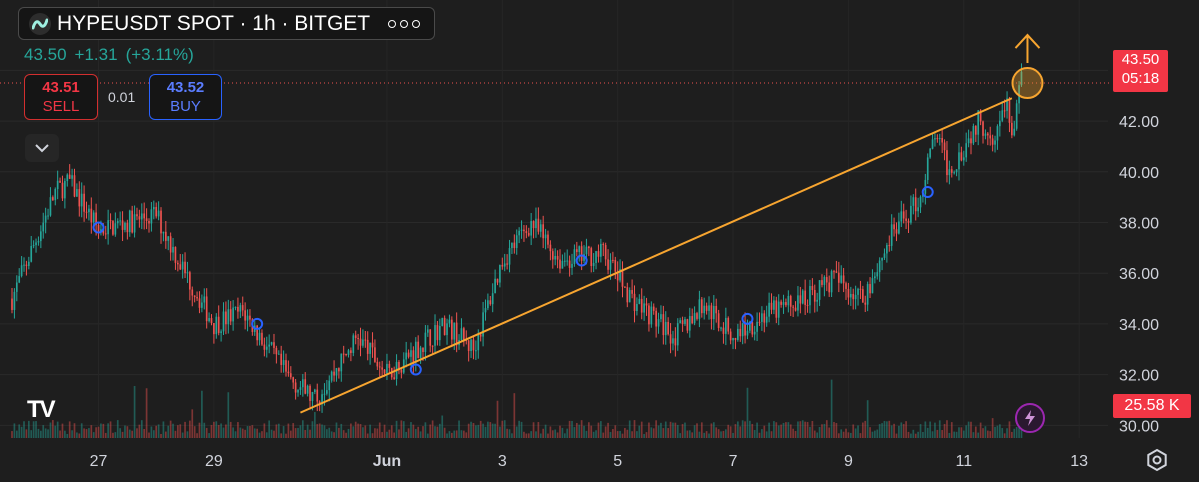 Image resolution: width=1199 pixels, height=482 pixels. Describe the element at coordinates (42, 148) in the screenshot. I see `collapse-button` at that location.